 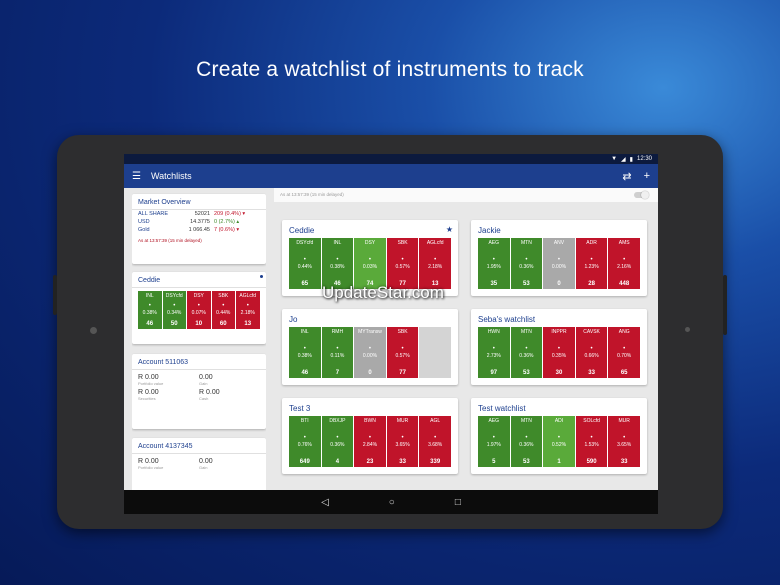 I want to click on tile-change: • 1.95%, so click(x=494, y=263).